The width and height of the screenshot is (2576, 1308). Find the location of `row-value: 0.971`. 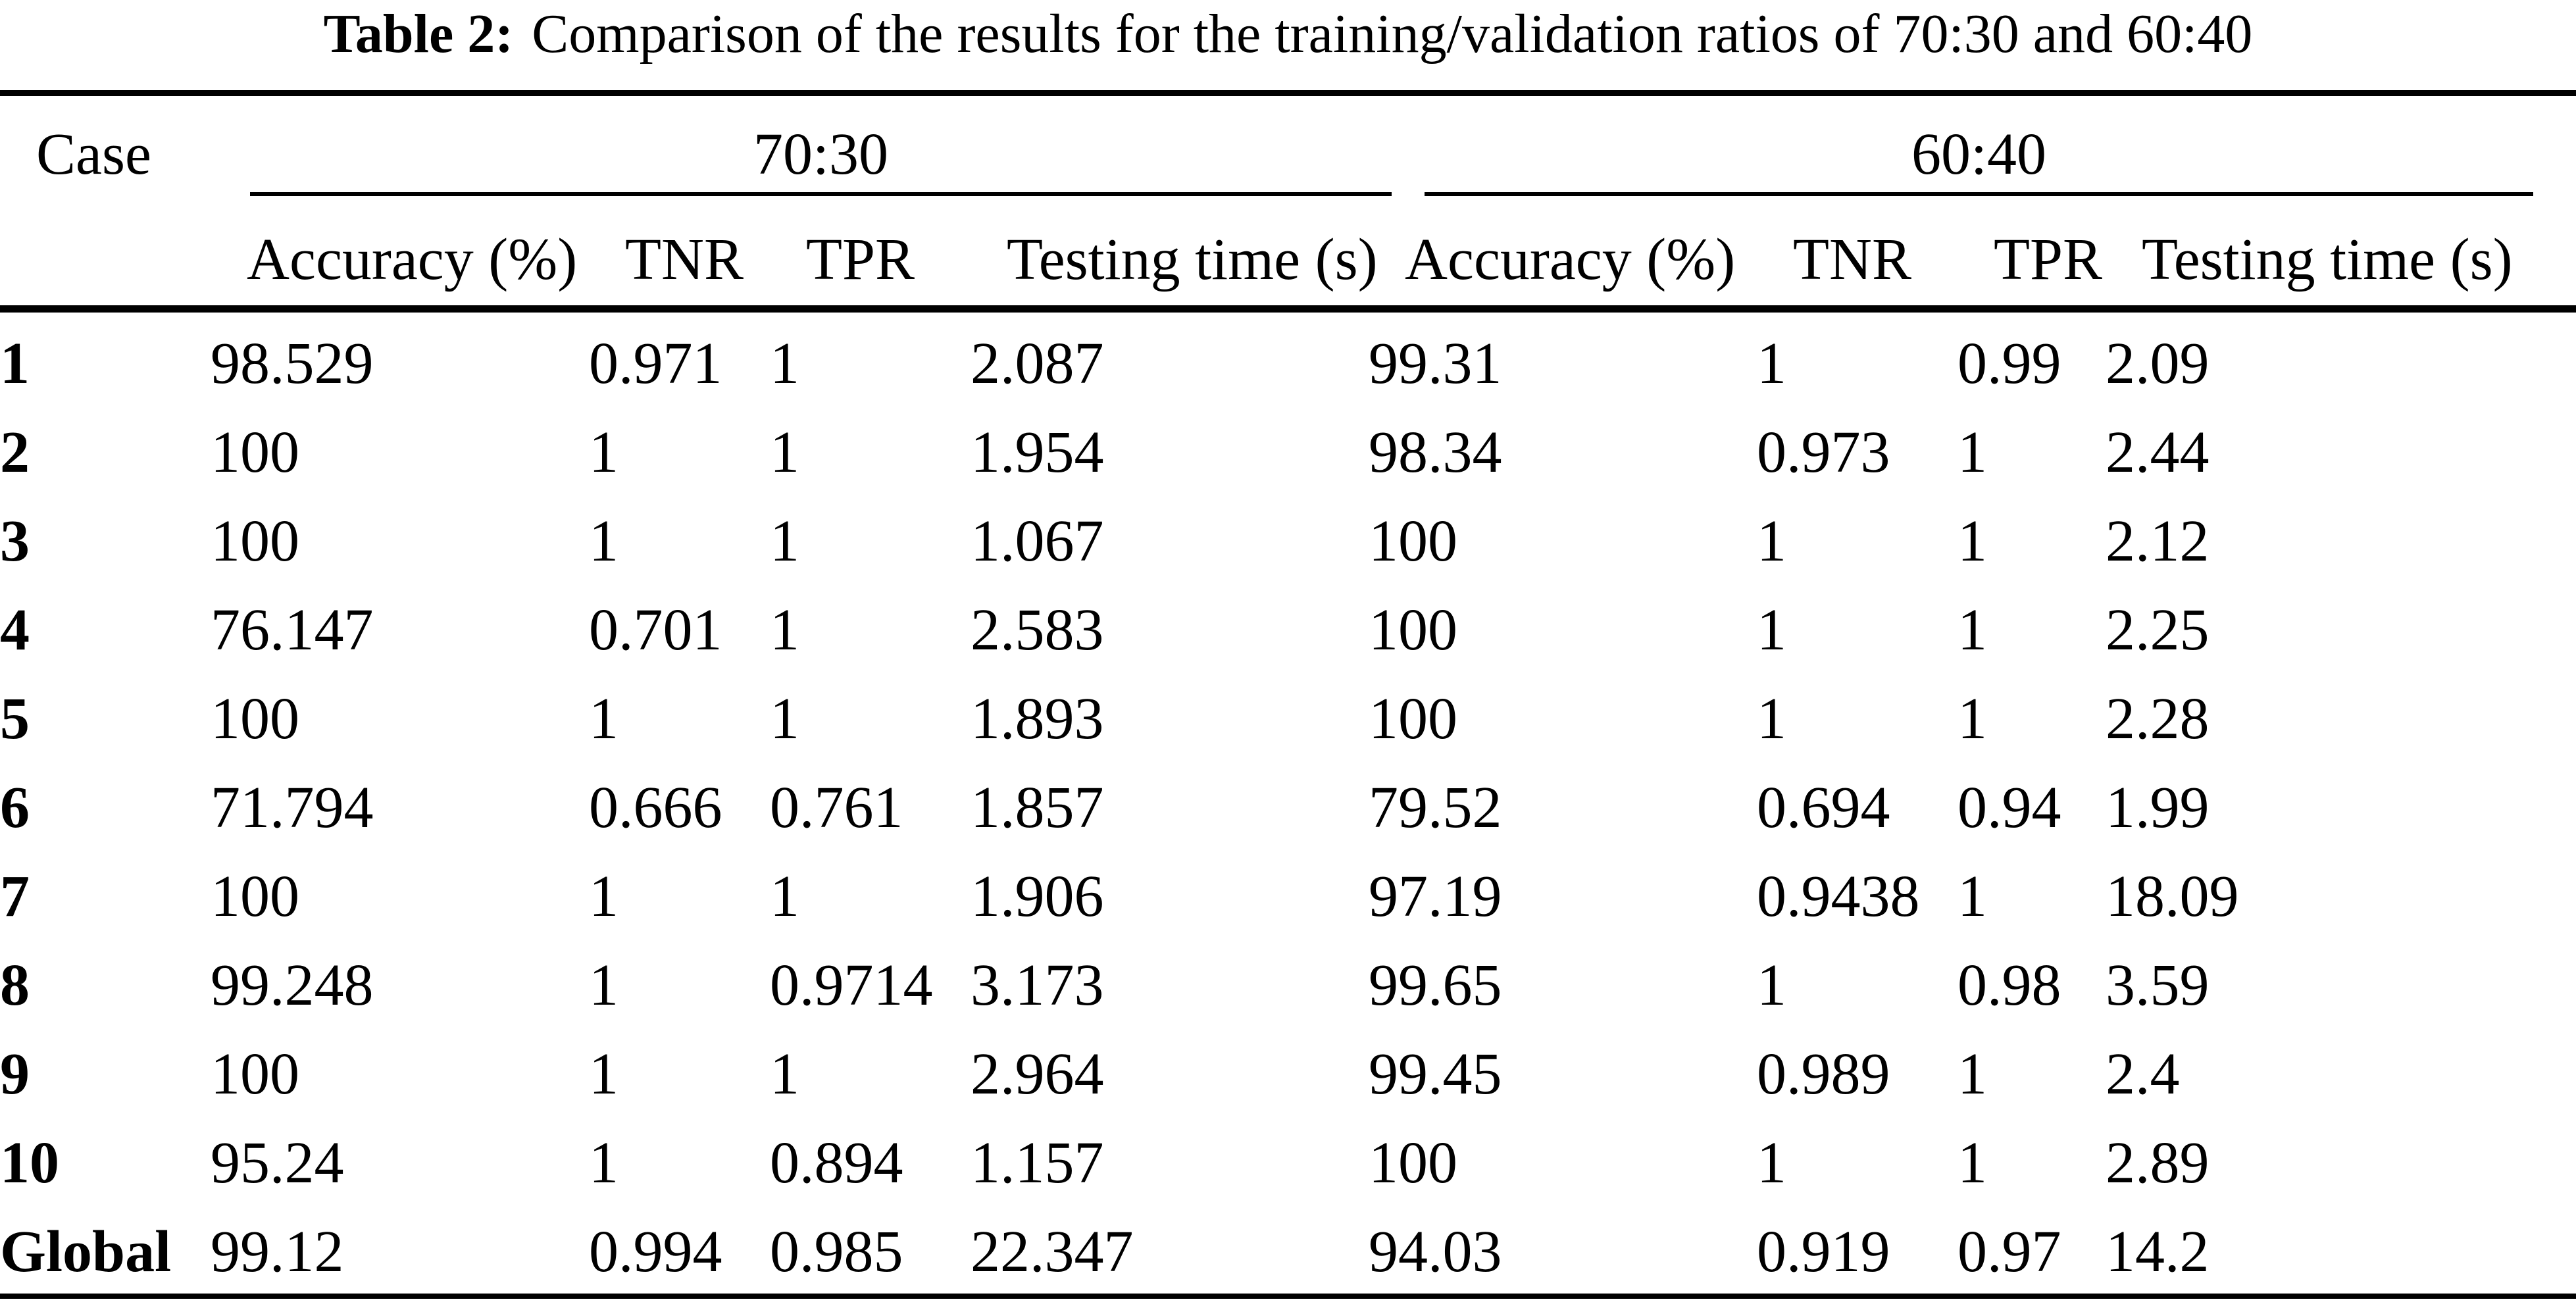

row-value: 0.971 is located at coordinates (655, 363).